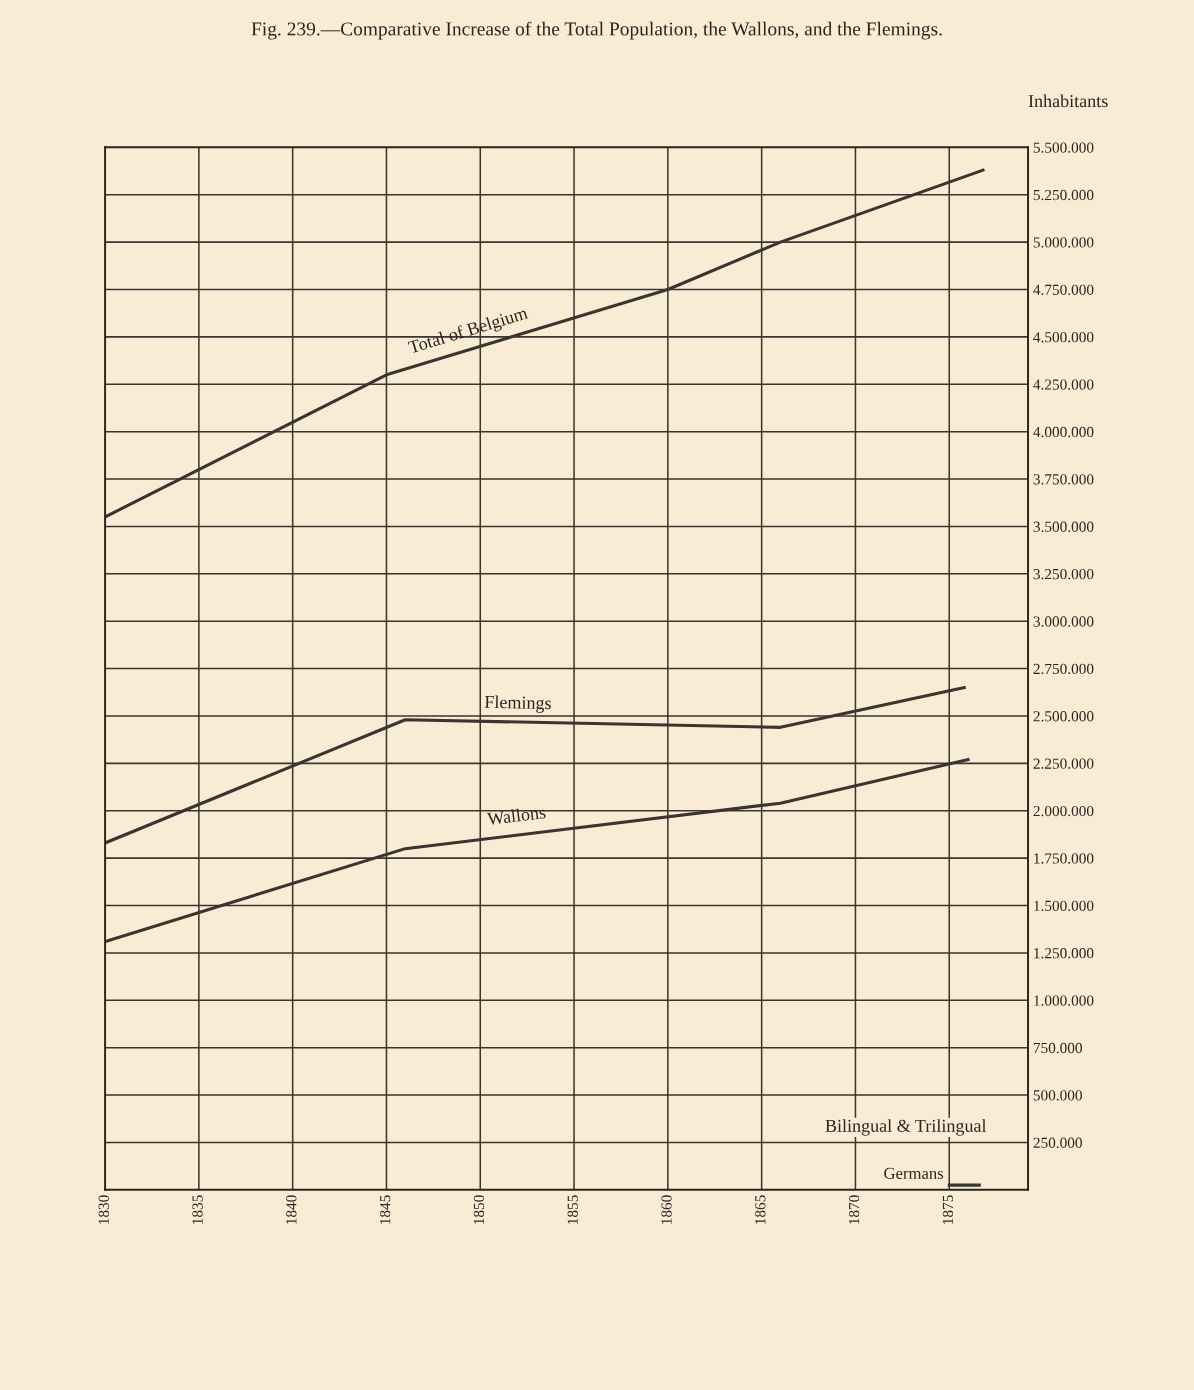 The height and width of the screenshot is (1390, 1194). I want to click on y-tick-label: 2.500.000, so click(1063, 716).